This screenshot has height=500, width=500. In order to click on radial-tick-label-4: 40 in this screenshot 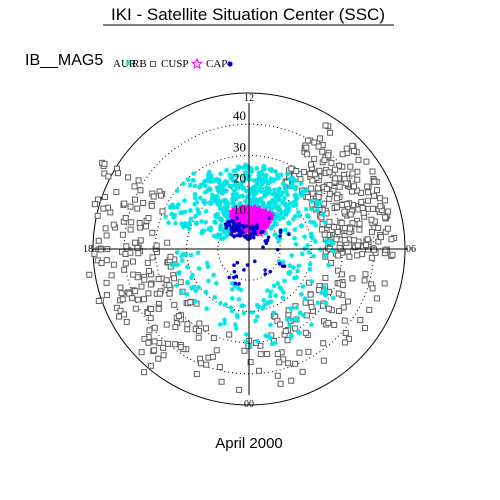, I will do `click(239, 115)`.